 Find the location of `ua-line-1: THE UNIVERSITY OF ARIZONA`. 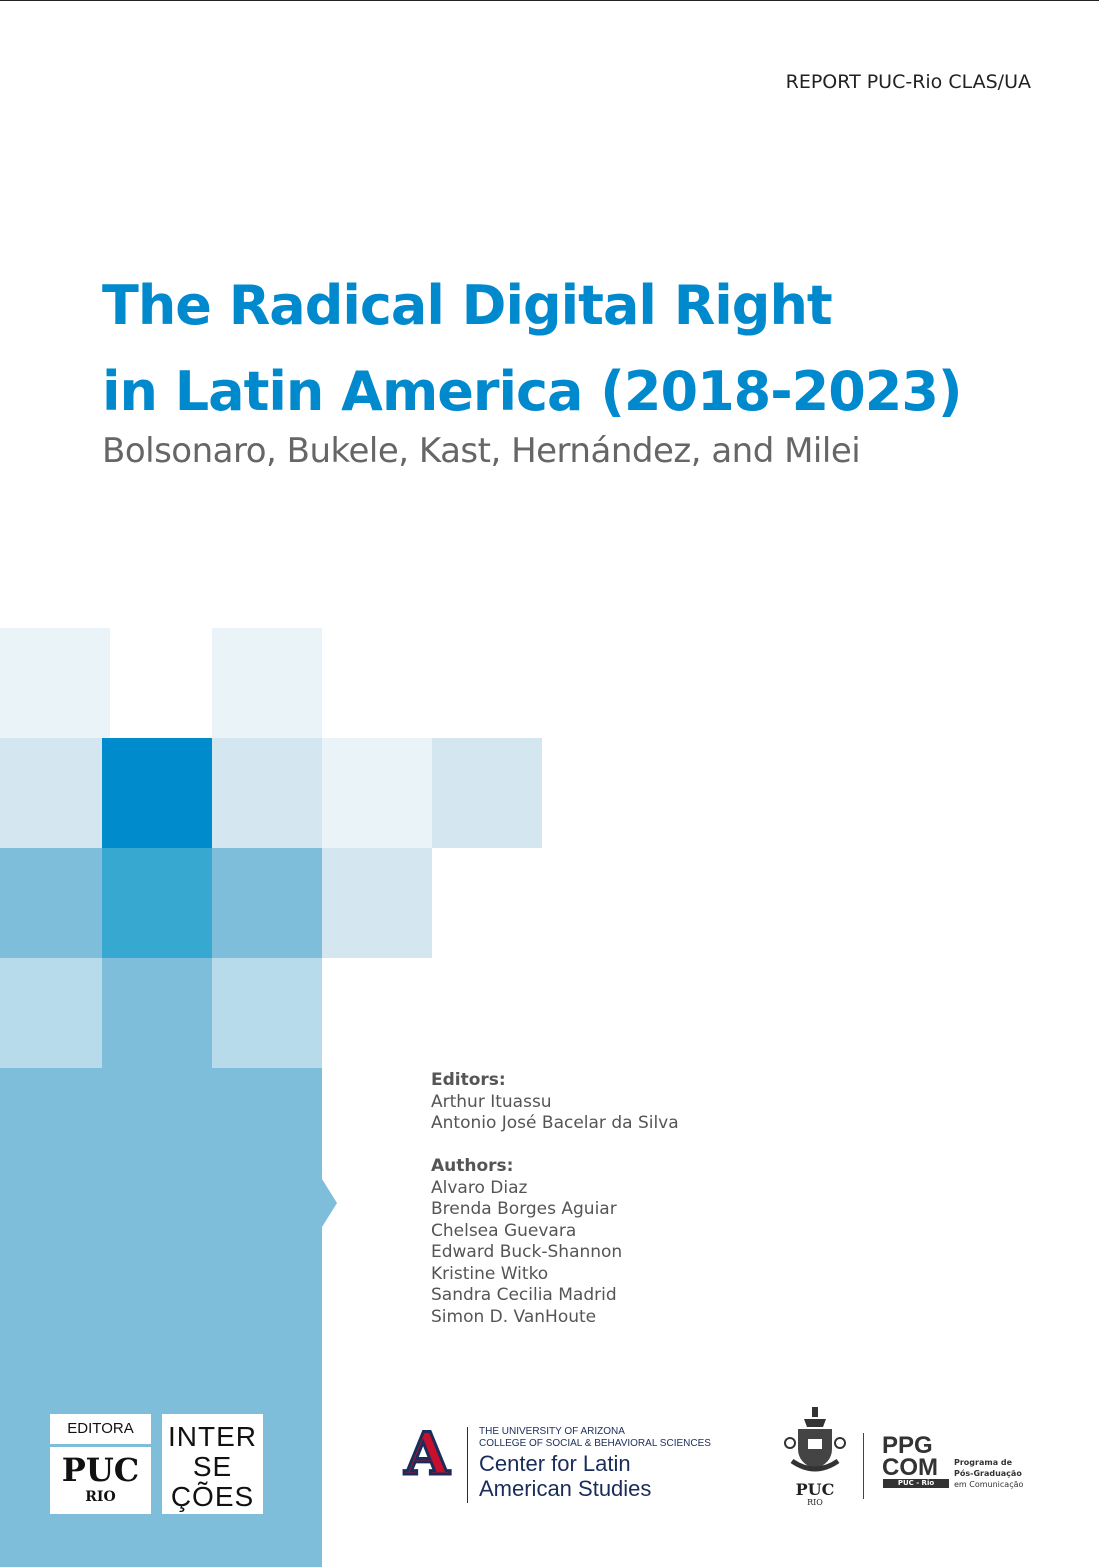

ua-line-1: THE UNIVERSITY OF ARIZONA is located at coordinates (552, 1431).